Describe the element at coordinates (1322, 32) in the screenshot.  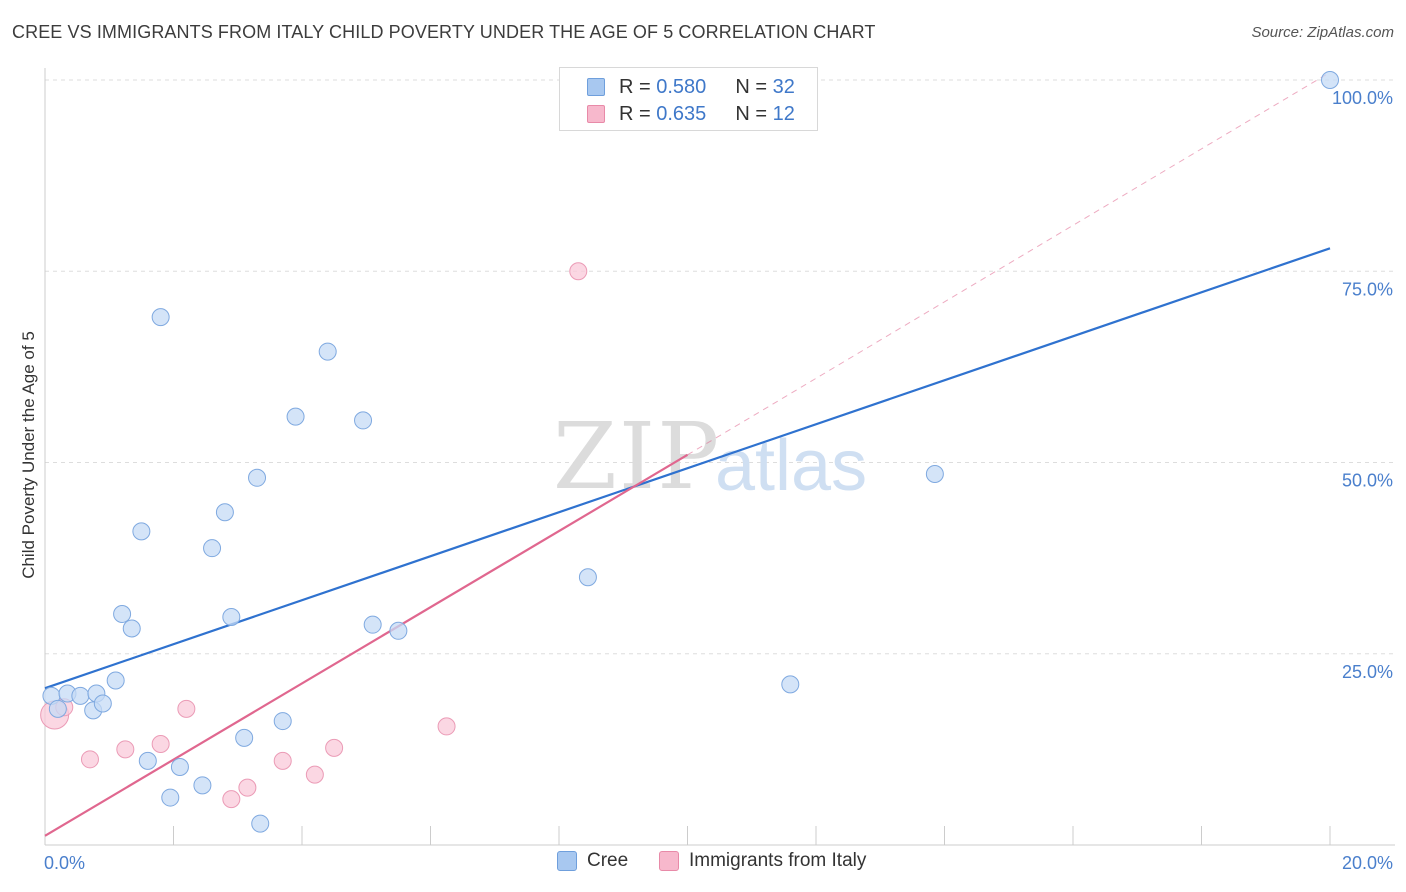
I see `source-label: Source: ZipAtlas.com` at that location.